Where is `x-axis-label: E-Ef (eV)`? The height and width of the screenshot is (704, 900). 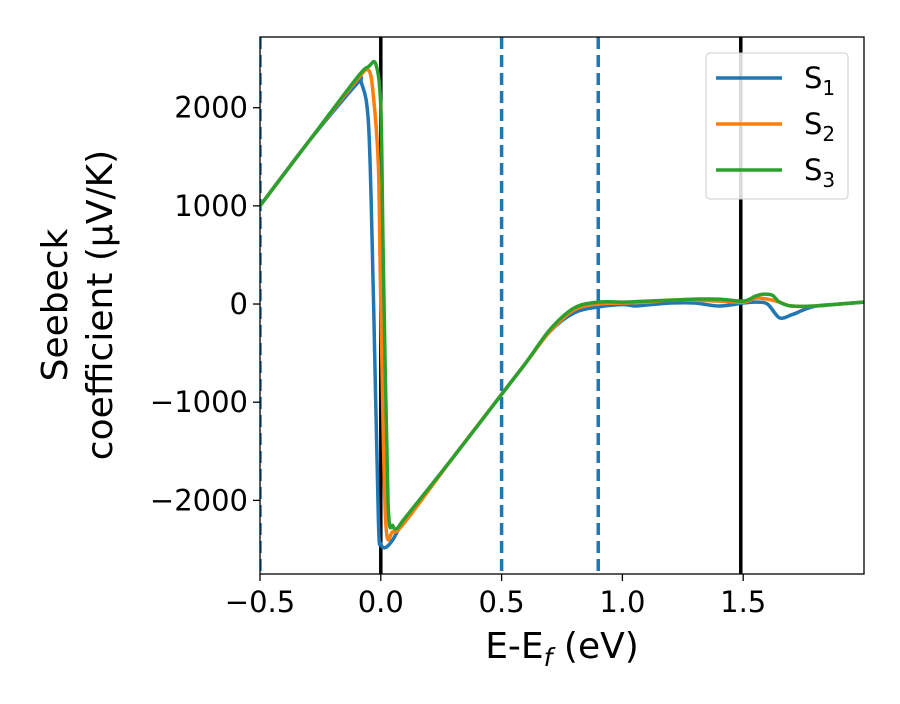
x-axis-label: E-Ef (eV) is located at coordinates (562, 649).